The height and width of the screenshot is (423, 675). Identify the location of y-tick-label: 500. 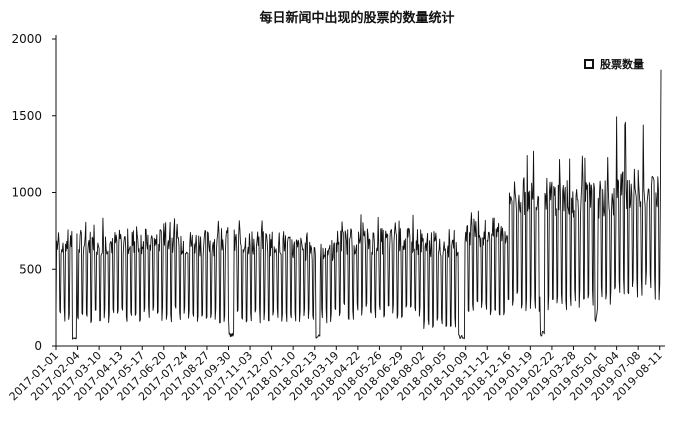
(30, 269).